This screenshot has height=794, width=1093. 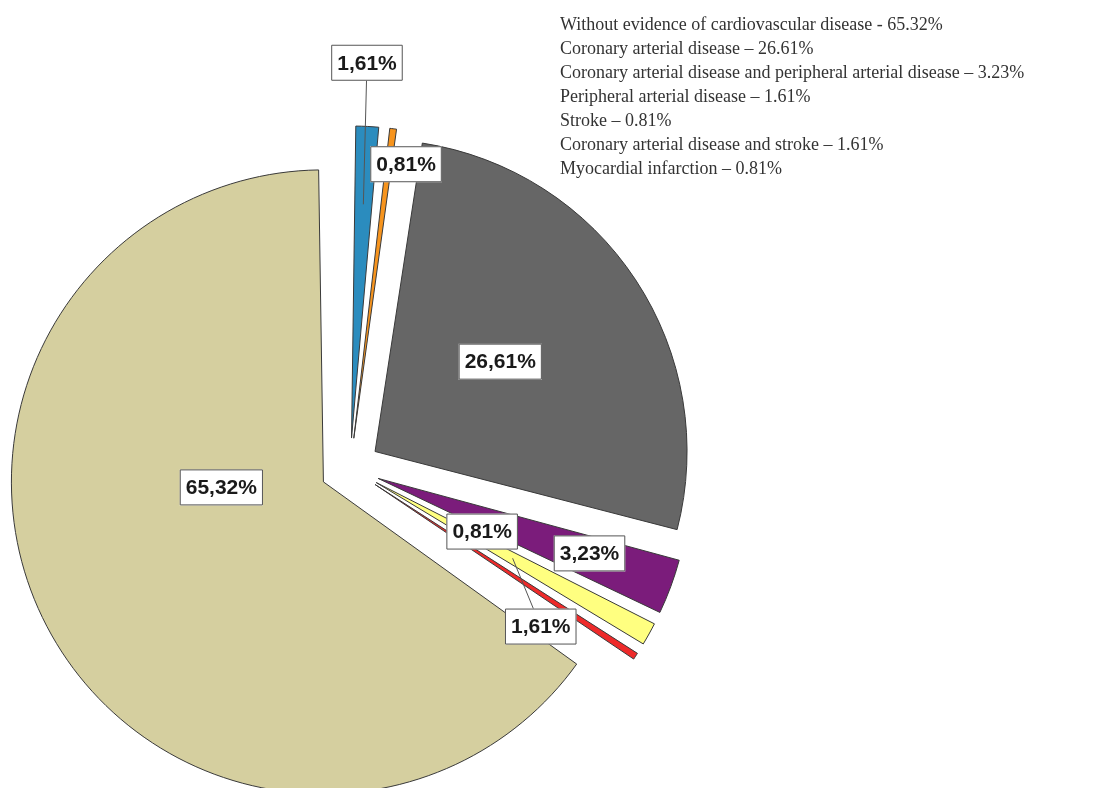 What do you see at coordinates (589, 553) in the screenshot?
I see `data-label: 3,23%` at bounding box center [589, 553].